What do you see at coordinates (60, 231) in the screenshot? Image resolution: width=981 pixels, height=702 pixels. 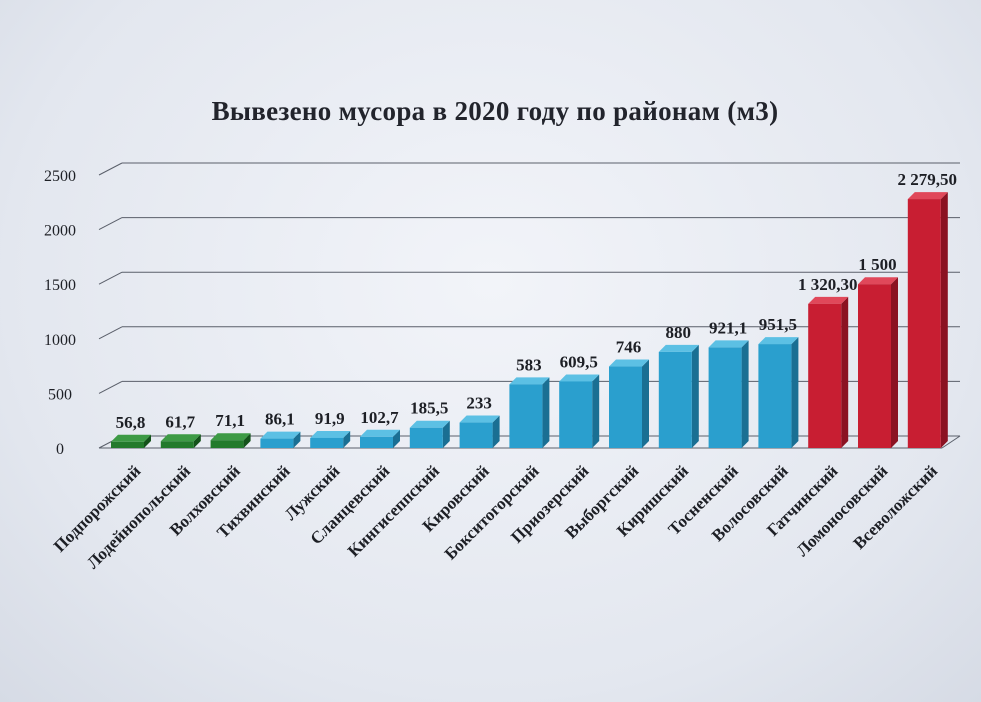 I see `y-tick-label: 2000` at bounding box center [60, 231].